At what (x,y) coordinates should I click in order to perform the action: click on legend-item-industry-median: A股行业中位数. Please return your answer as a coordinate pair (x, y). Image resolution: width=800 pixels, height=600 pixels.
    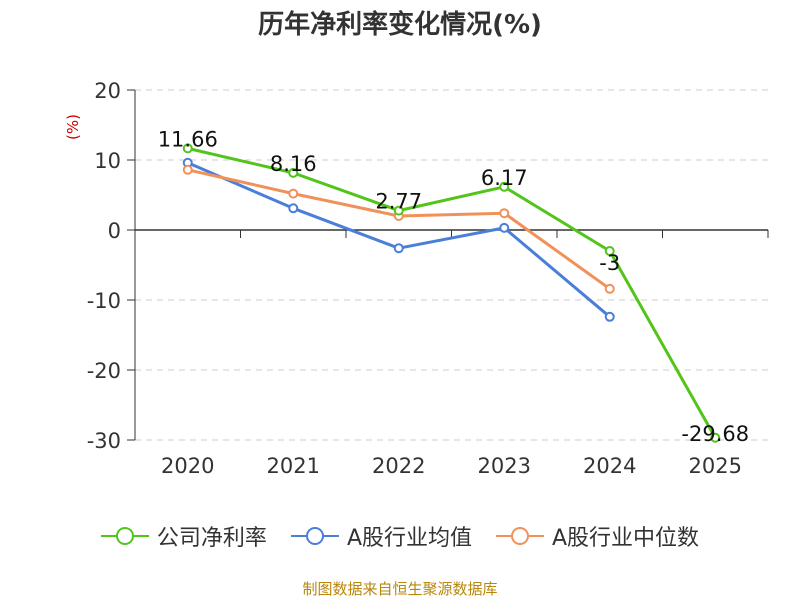
    Looking at the image, I should click on (597, 536).